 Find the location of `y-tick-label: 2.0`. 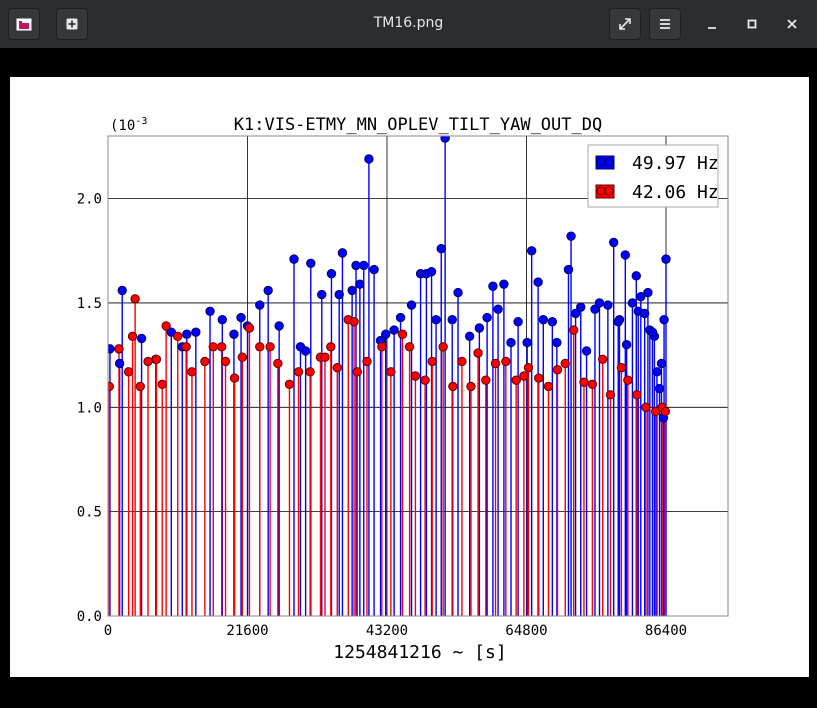

y-tick-label: 2.0 is located at coordinates (89, 200).